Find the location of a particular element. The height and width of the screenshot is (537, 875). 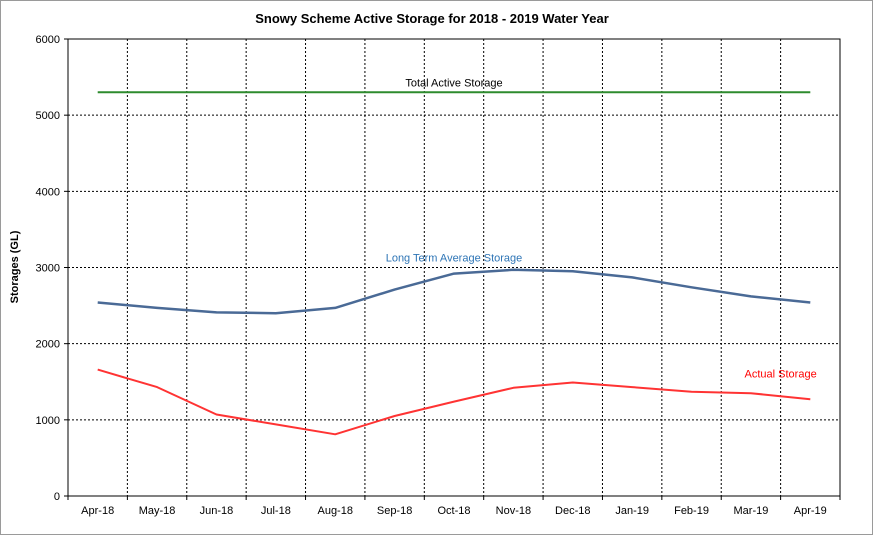

series-annotation: Long Term Average Storage is located at coordinates (454, 259).